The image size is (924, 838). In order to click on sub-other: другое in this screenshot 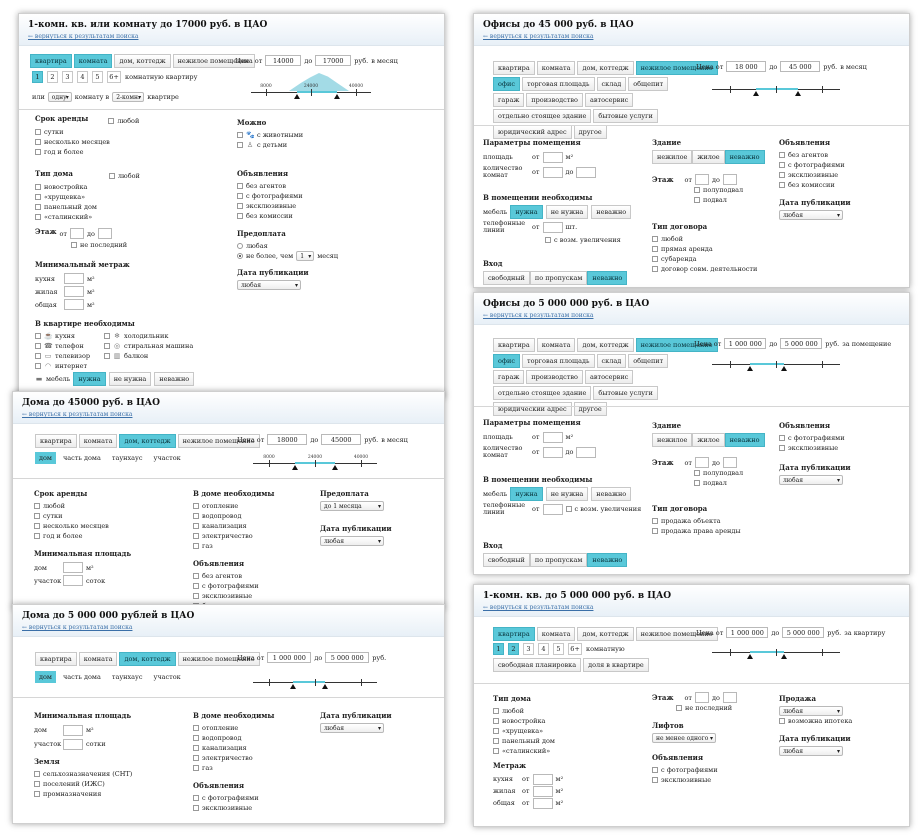, I will do `click(590, 409)`.